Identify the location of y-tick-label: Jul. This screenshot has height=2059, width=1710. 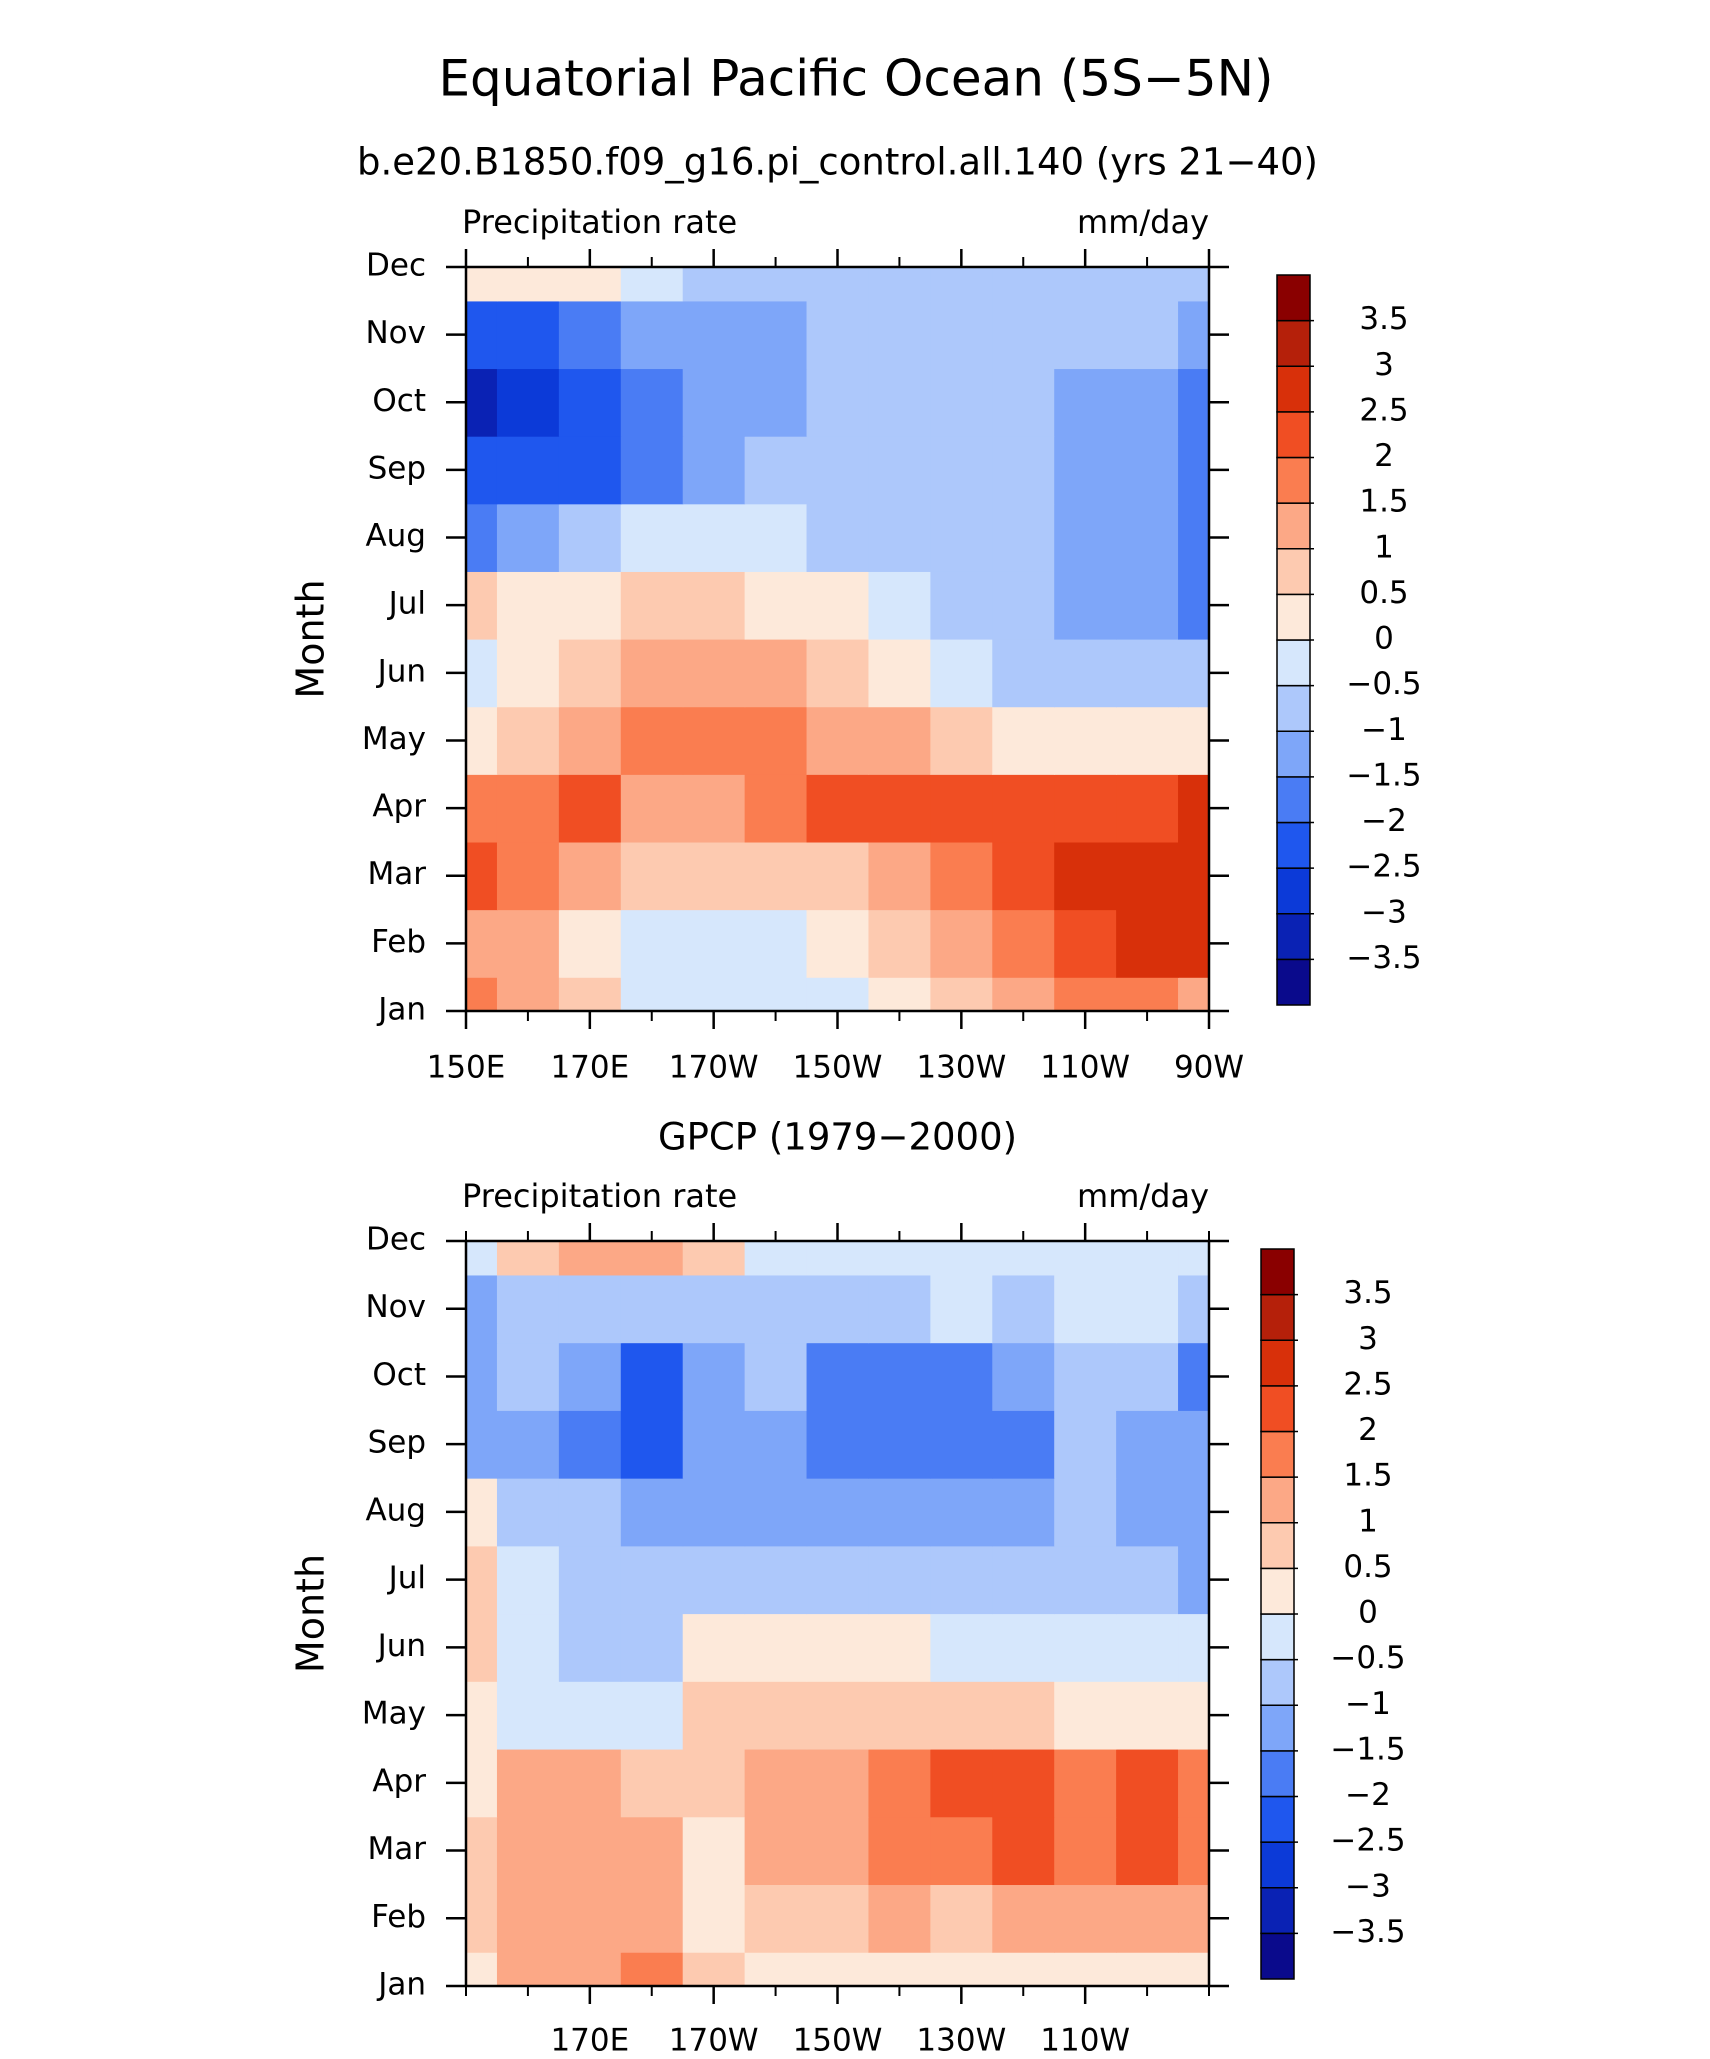
(406, 1578).